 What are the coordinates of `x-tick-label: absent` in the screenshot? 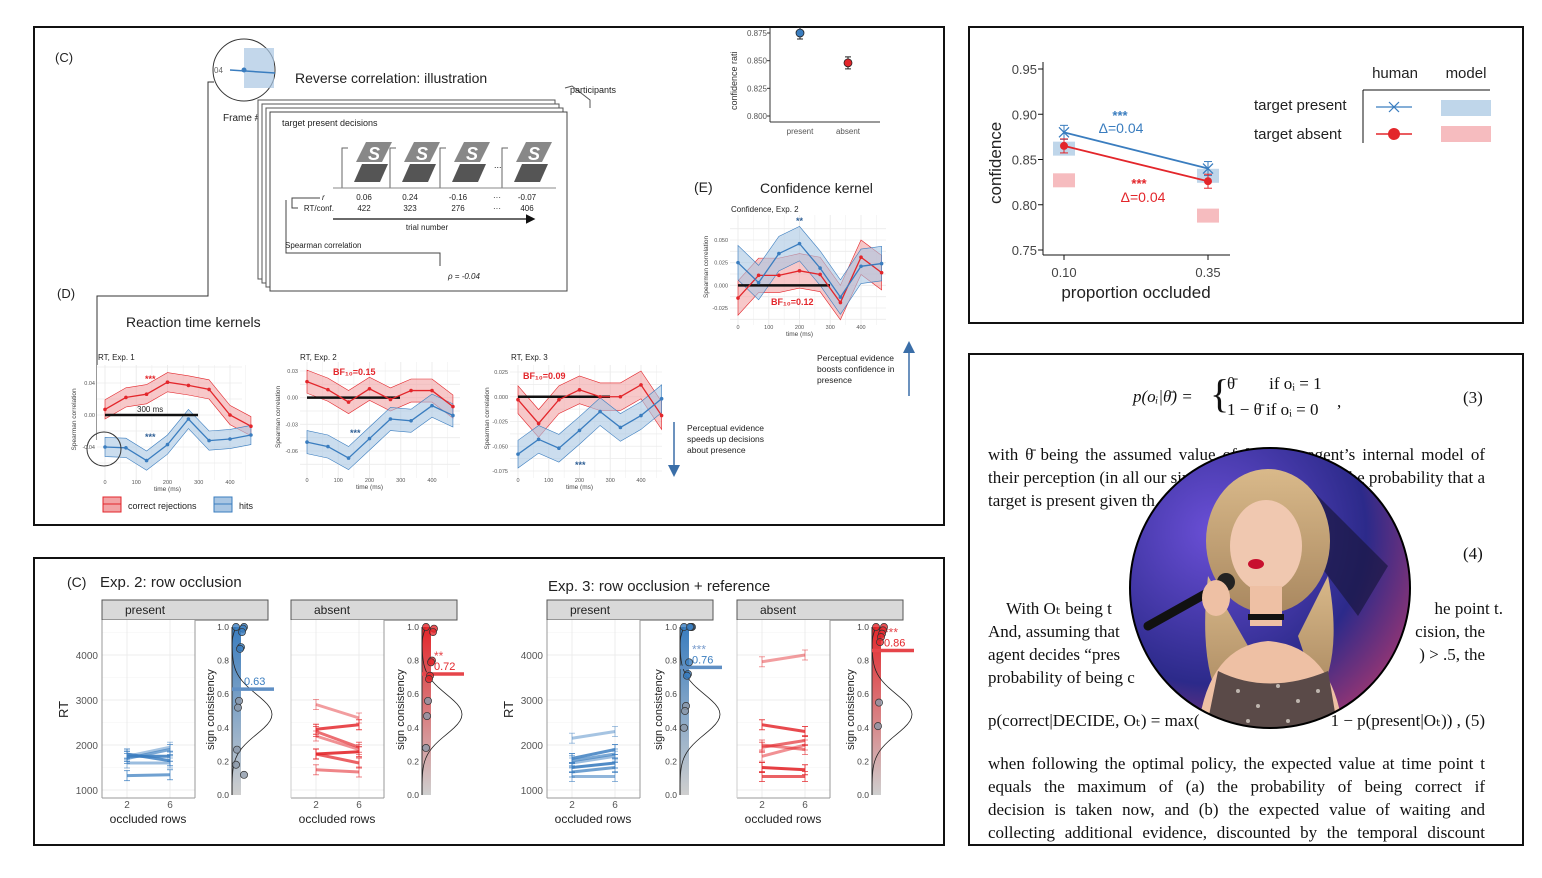 It's located at (848, 131).